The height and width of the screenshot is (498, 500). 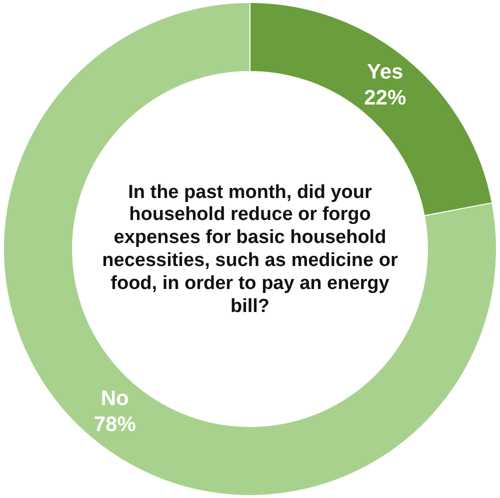 I want to click on slice-label: No, so click(x=114, y=398).